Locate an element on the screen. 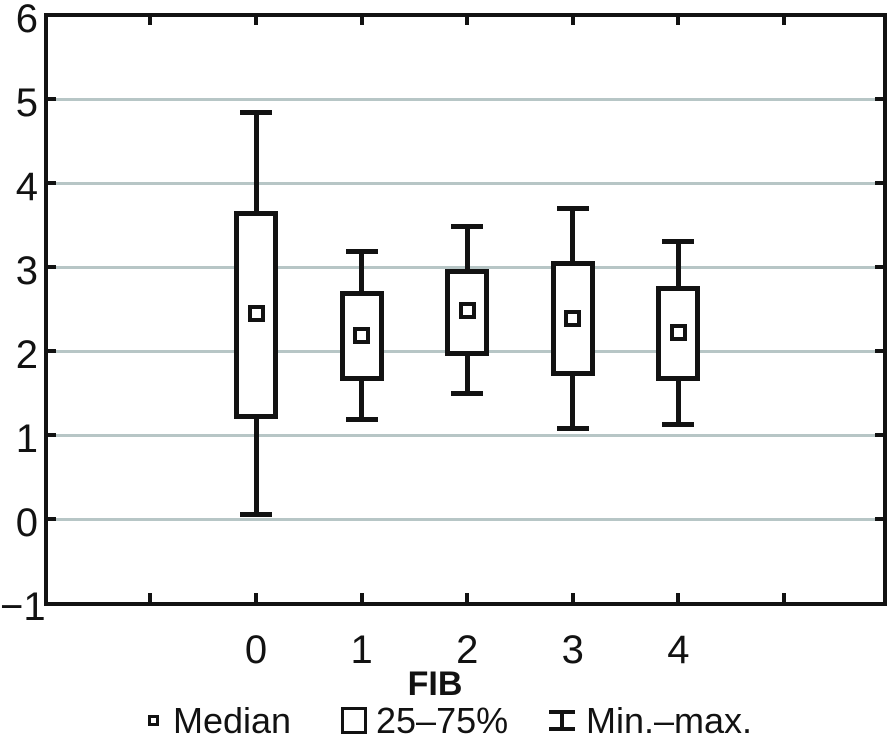 The width and height of the screenshot is (890, 740). legend: Median 25–75% Min.–max. is located at coordinates (445, 720).